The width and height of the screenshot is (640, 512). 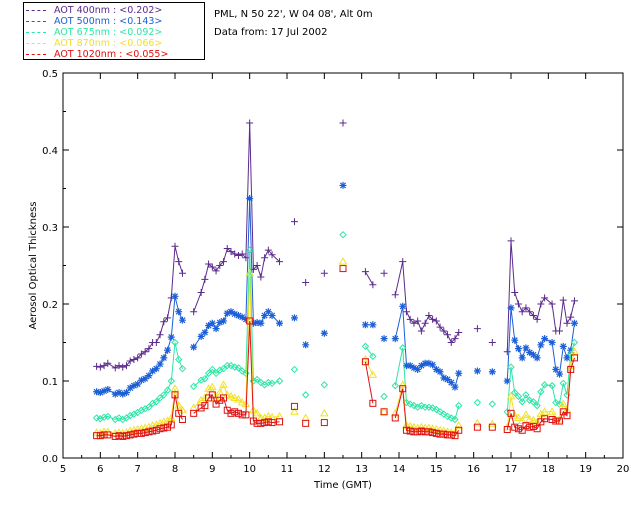 I want to click on x-tick-label-18: 18, so click(x=548, y=469).